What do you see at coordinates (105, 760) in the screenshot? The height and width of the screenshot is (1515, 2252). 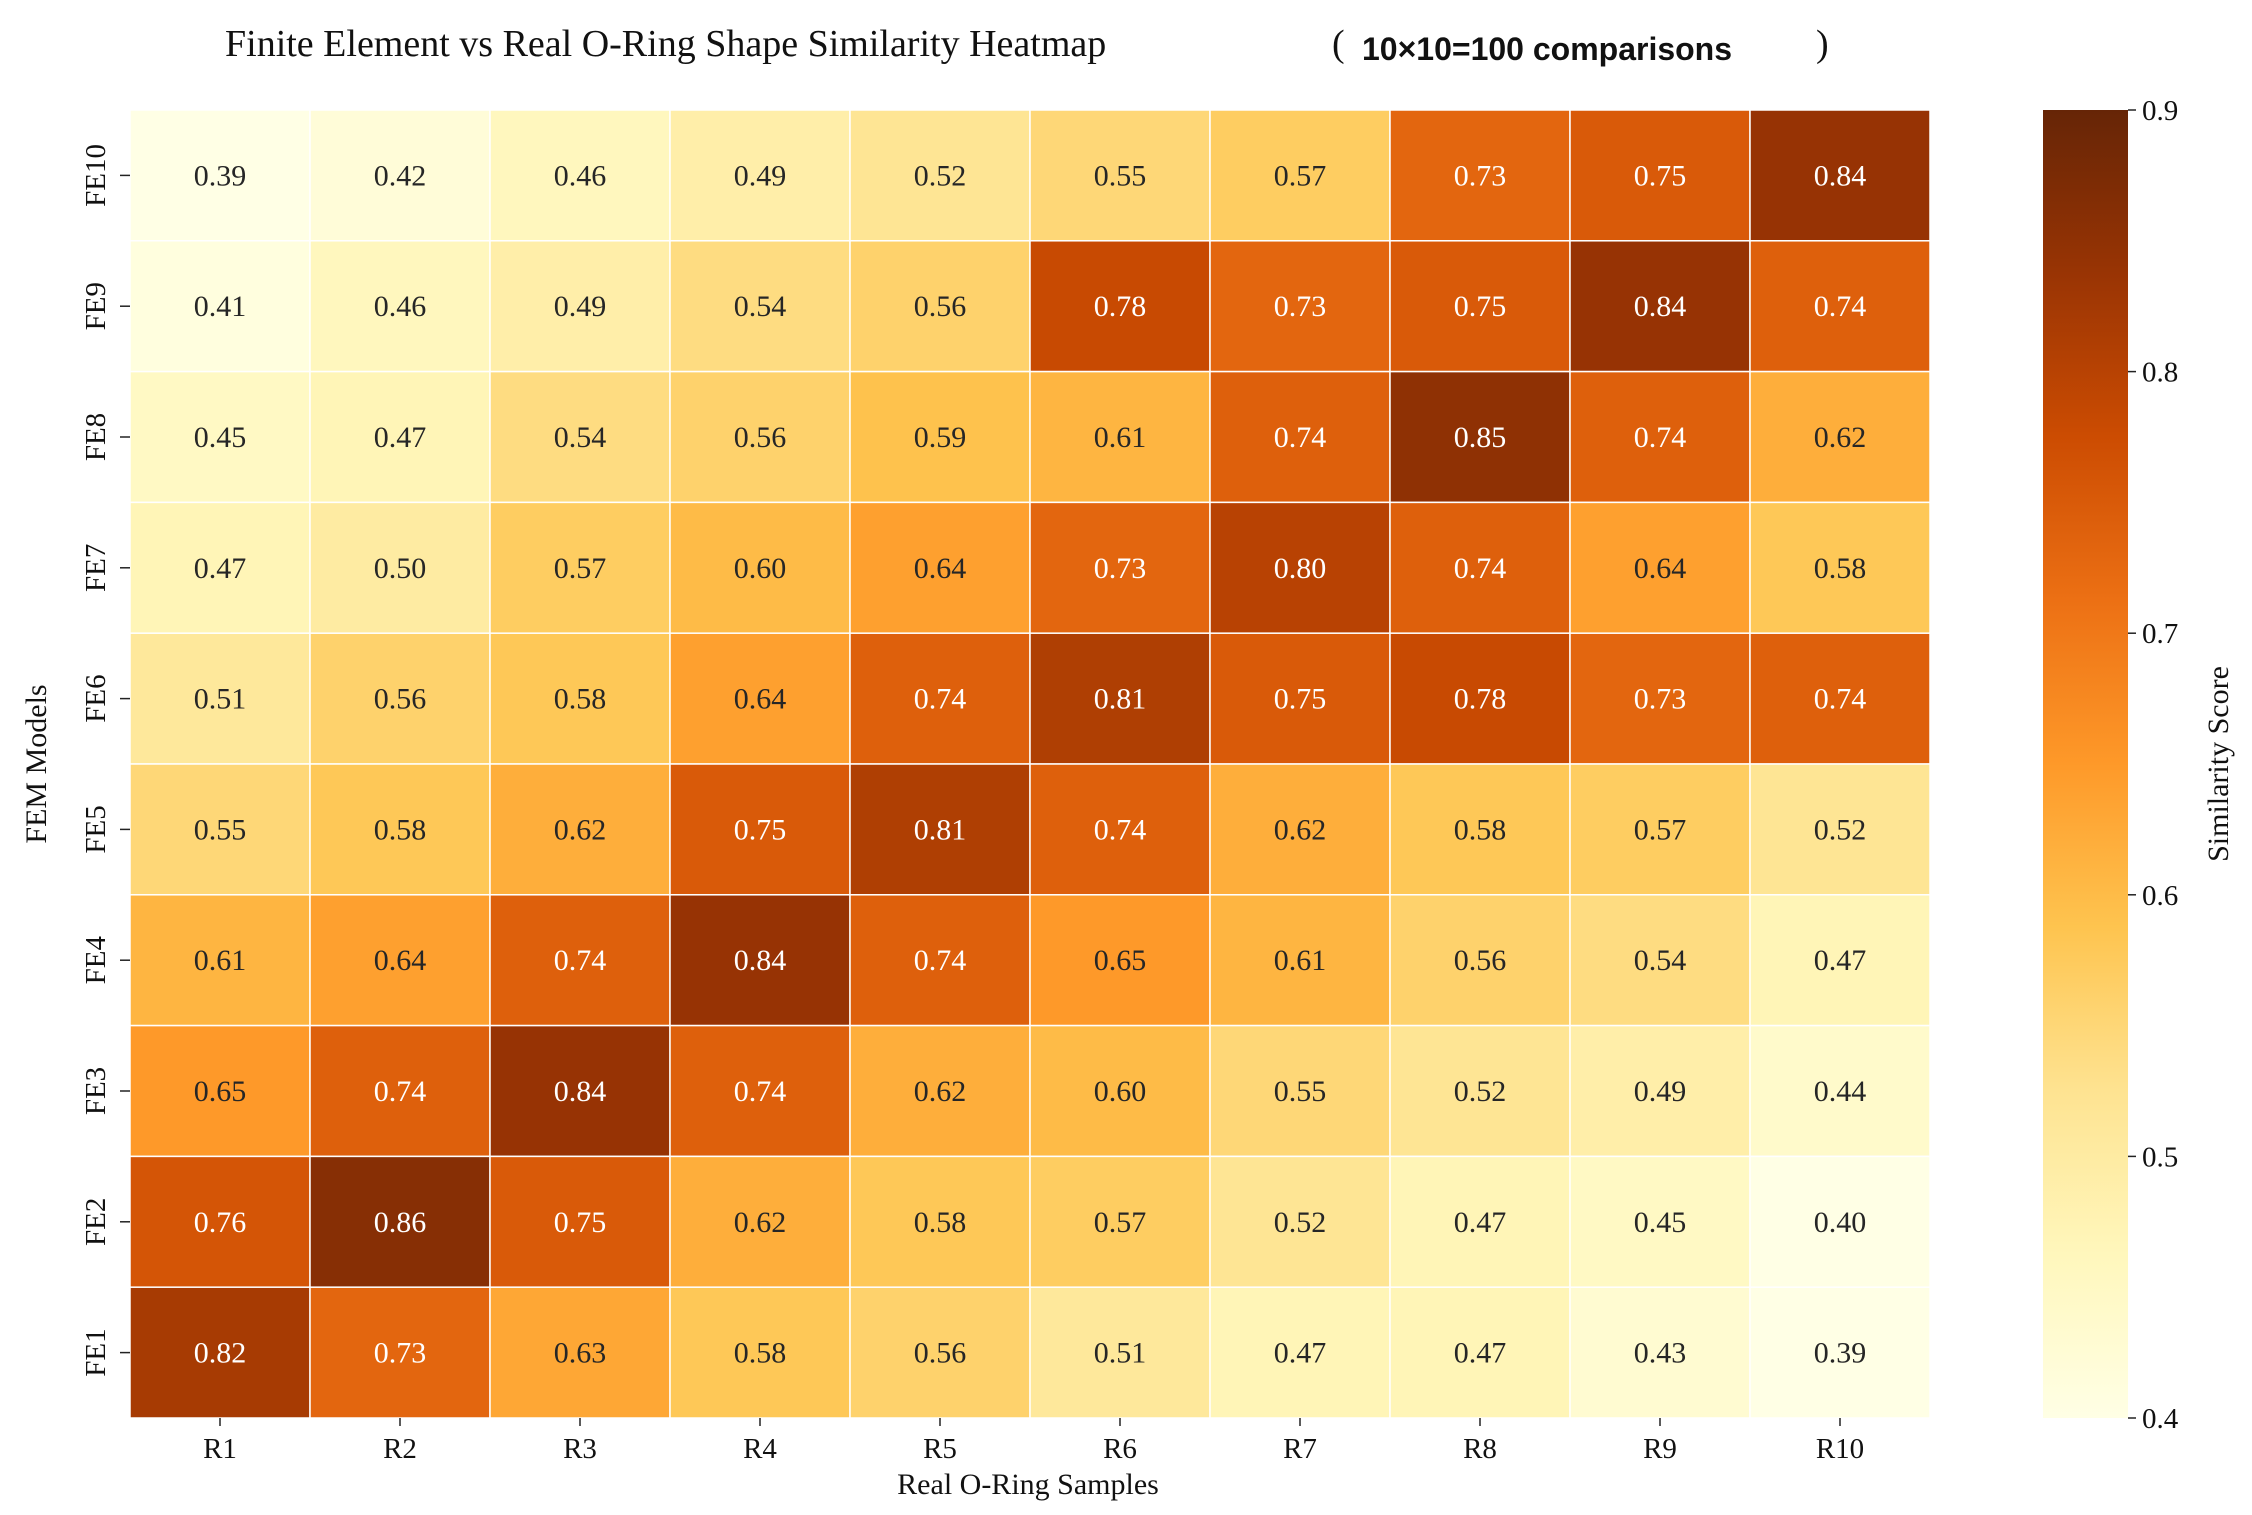 I see `y-axis-ticks: FE10 FE9 FE8 FE7 FE6 FE5 FE4 FE3 FE2 FE1` at bounding box center [105, 760].